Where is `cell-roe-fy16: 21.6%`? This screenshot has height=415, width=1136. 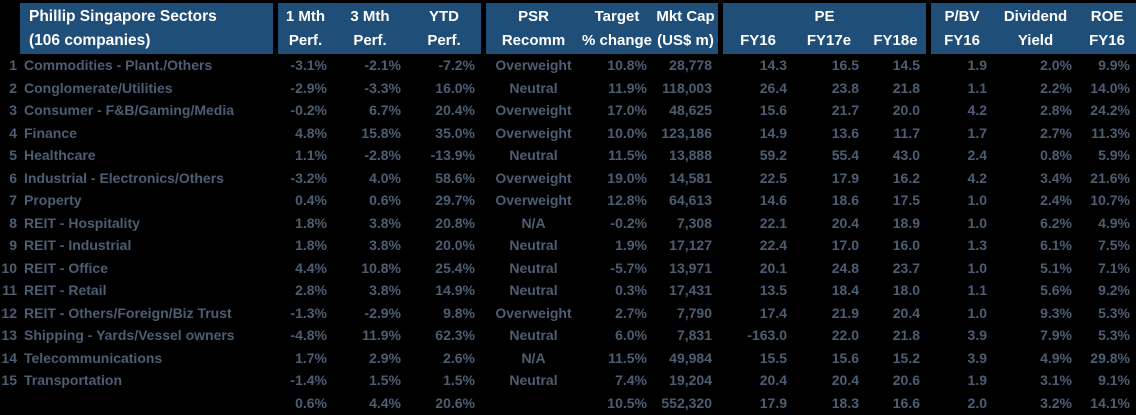 cell-roe-fy16: 21.6% is located at coordinates (1110, 177).